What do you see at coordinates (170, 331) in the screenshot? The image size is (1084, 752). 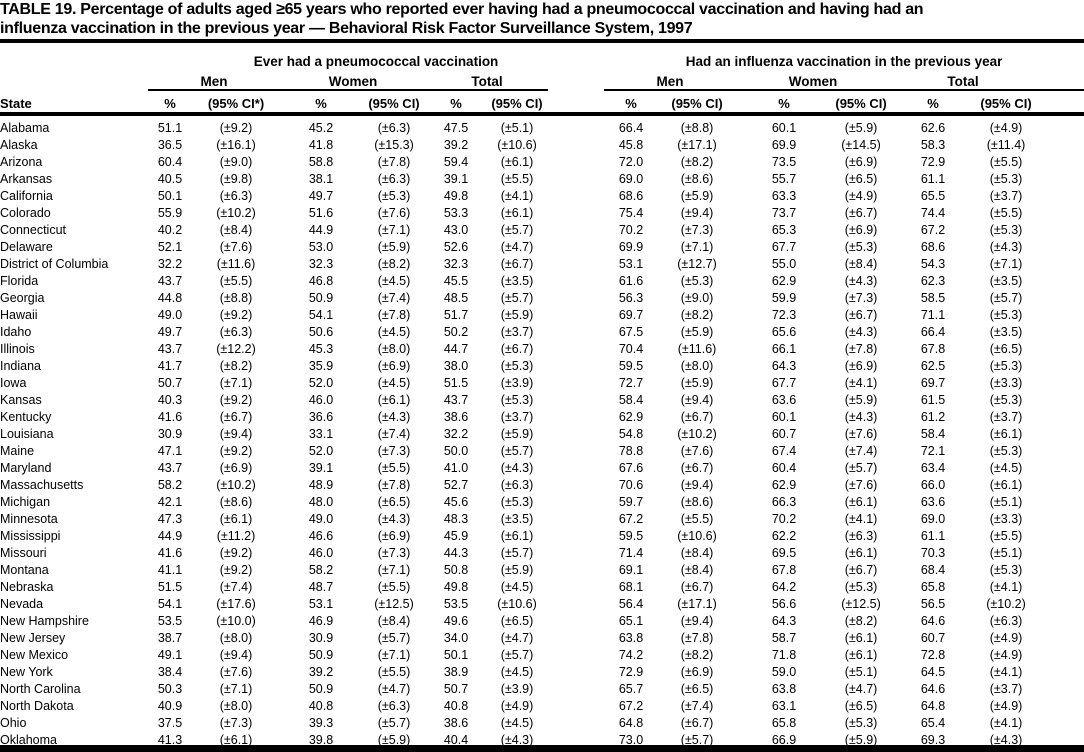 I see `percent-cell: 49.7` at bounding box center [170, 331].